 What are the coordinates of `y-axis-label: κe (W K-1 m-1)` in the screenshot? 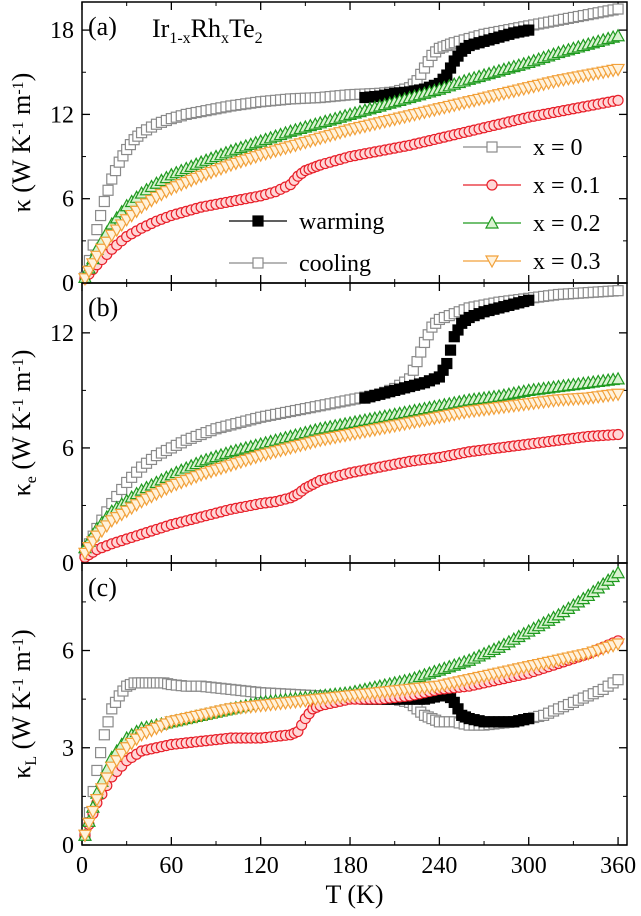 It's located at (23, 423).